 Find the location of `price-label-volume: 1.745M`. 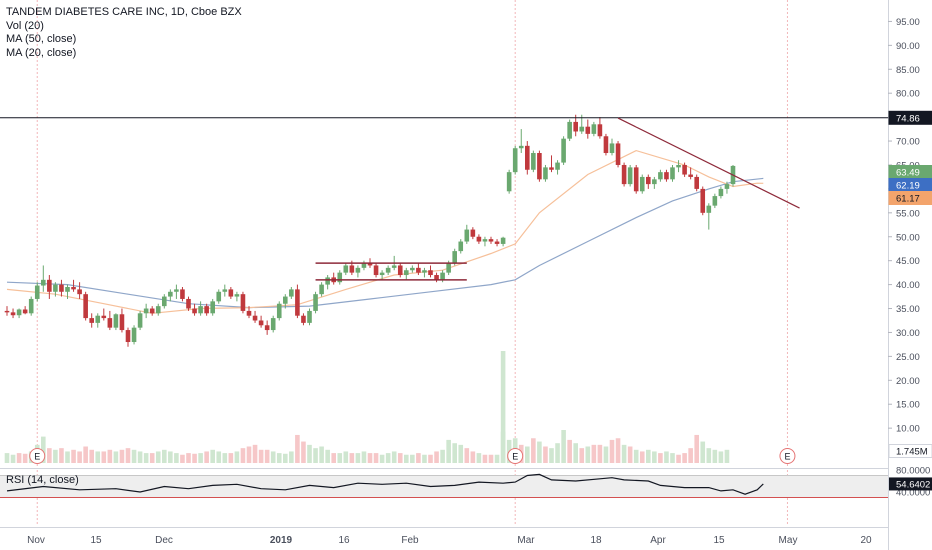

price-label-volume: 1.745M is located at coordinates (910, 451).